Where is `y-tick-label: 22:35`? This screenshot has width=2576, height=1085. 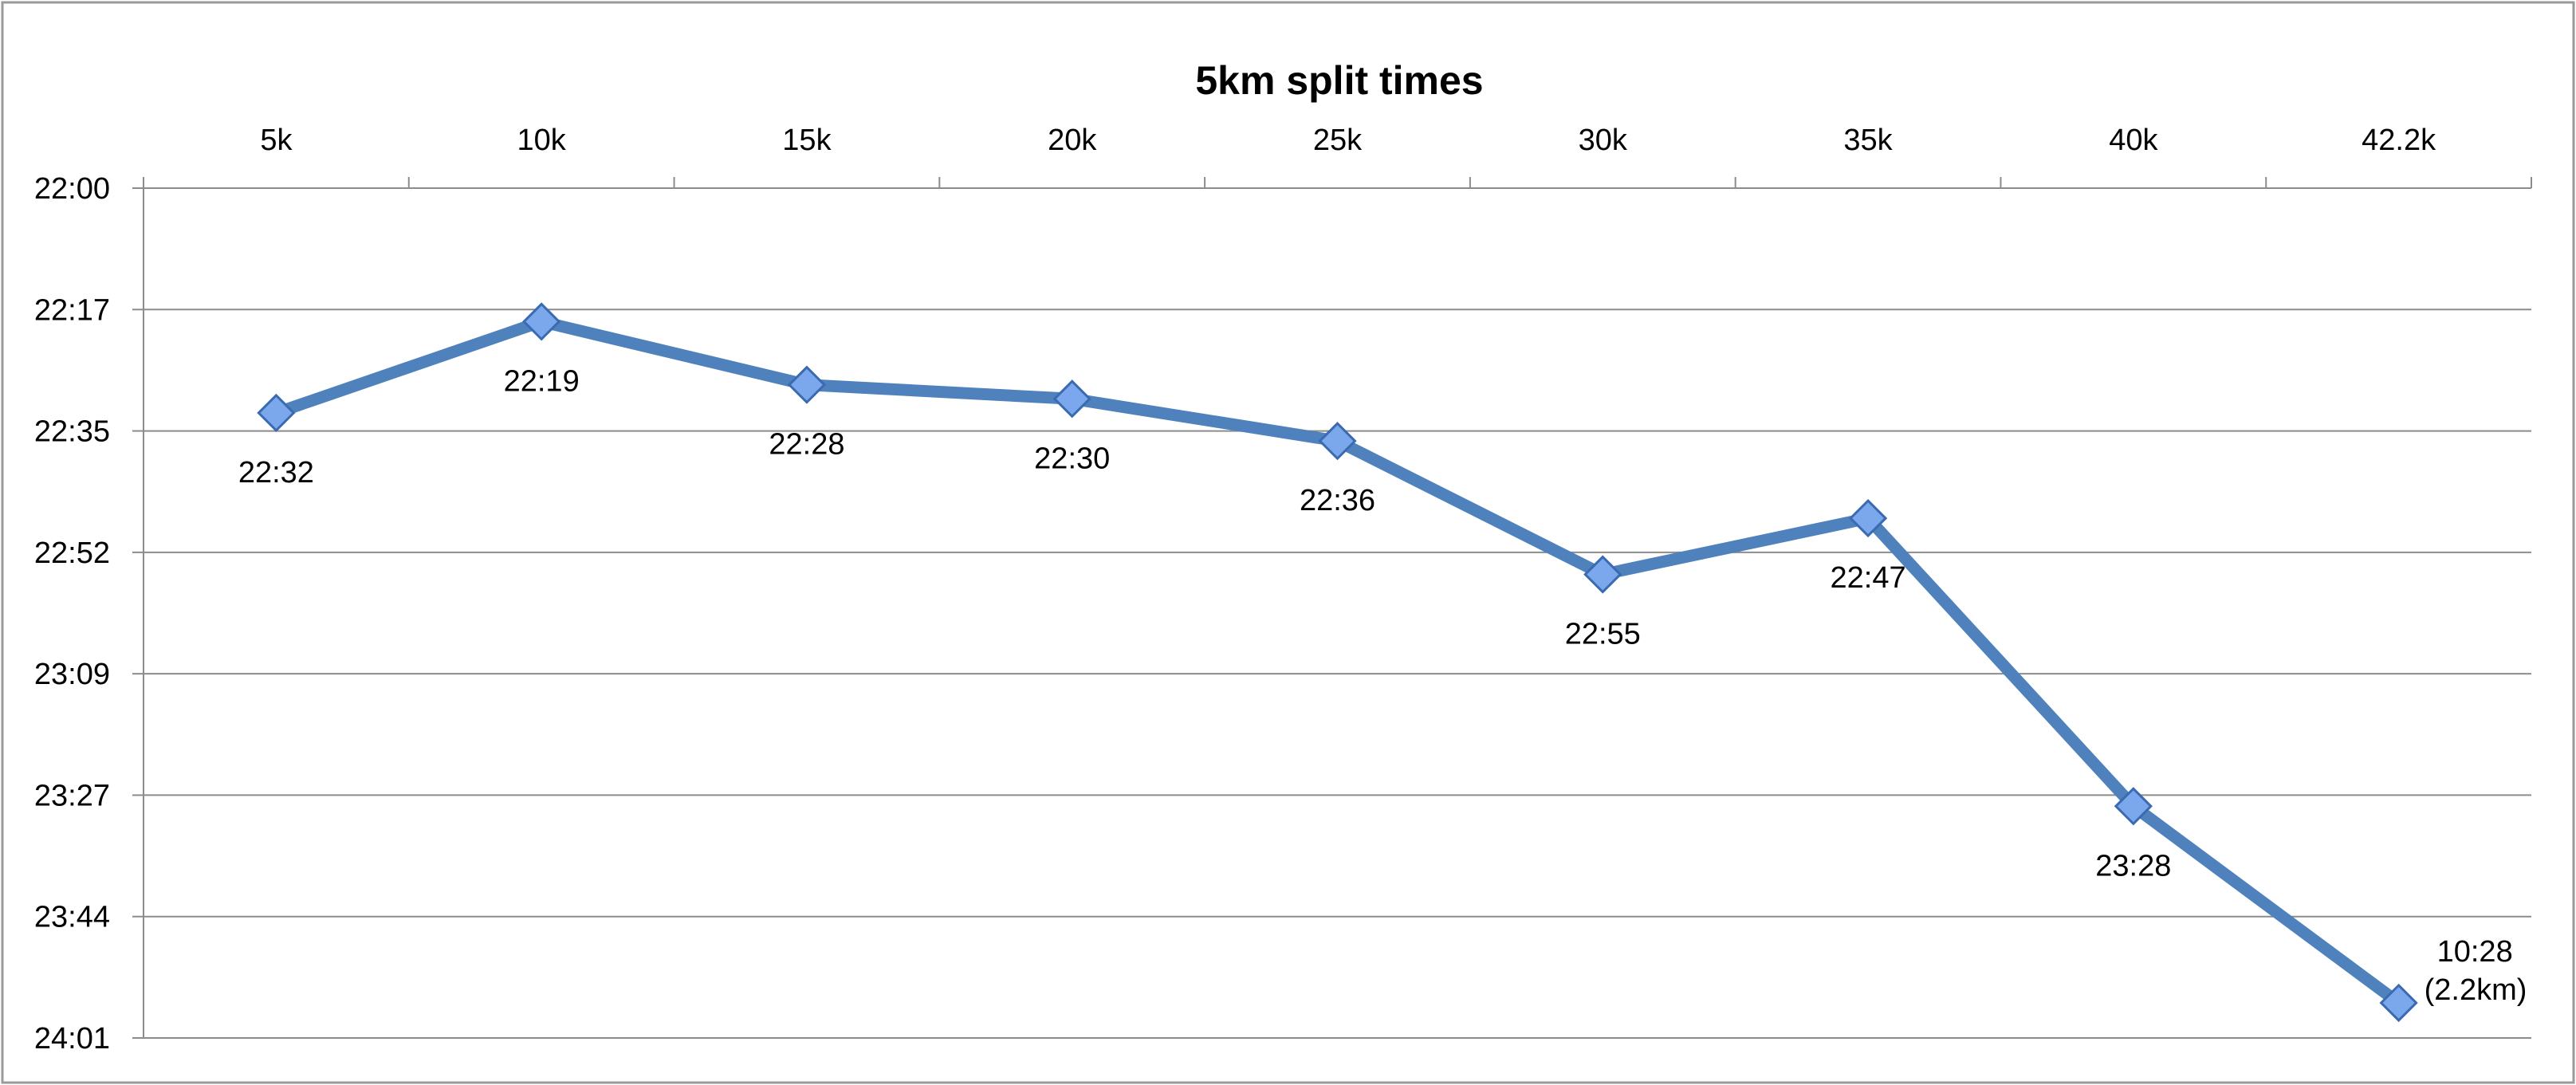 y-tick-label: 22:35 is located at coordinates (72, 432).